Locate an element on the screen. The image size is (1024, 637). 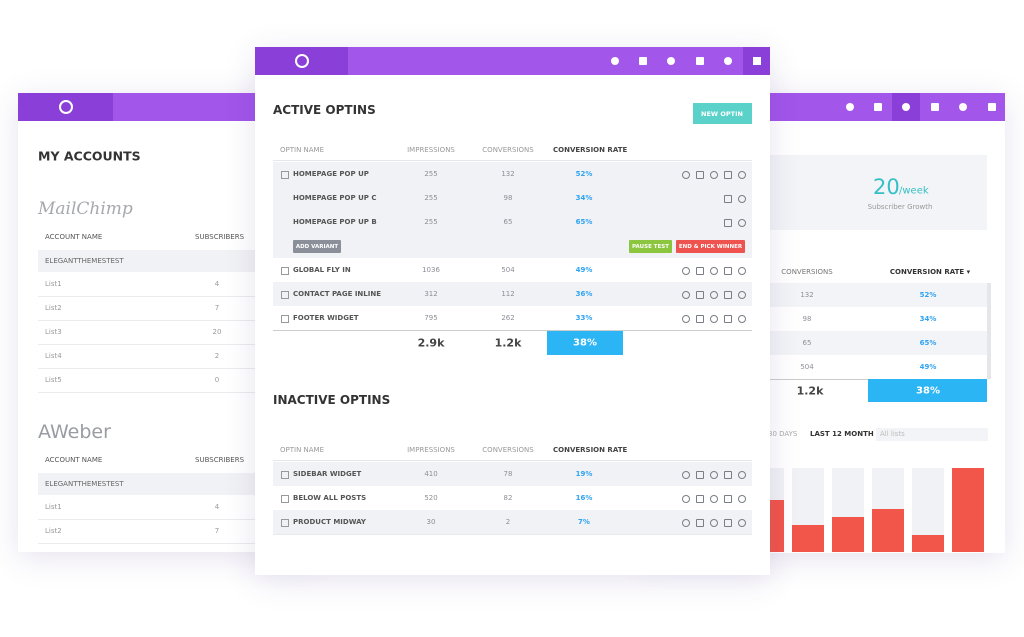
impressions: 312 is located at coordinates (431, 294).